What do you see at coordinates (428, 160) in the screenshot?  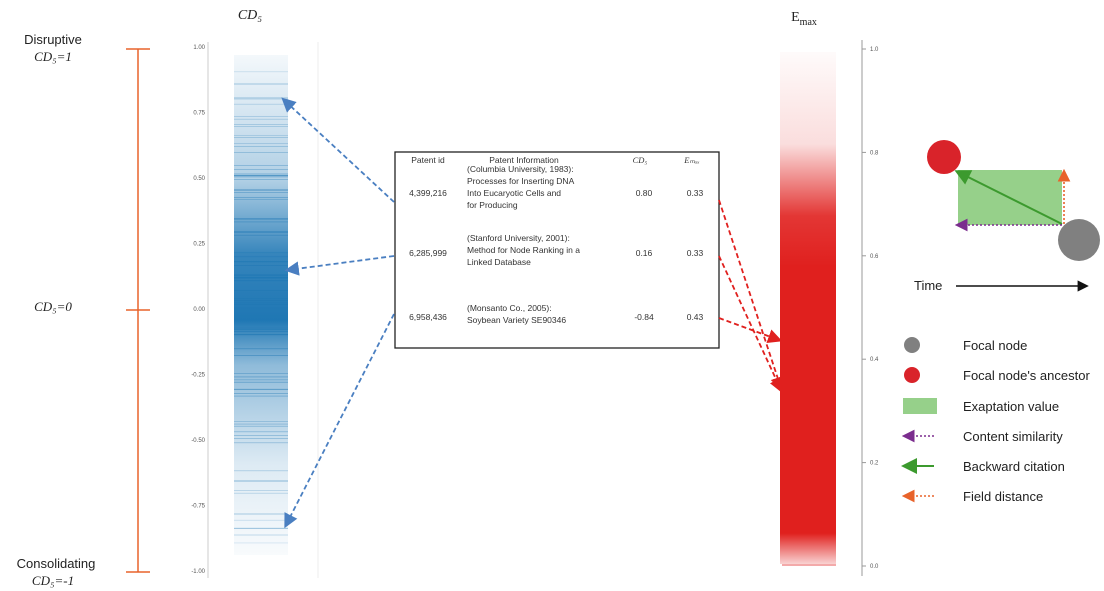 I see `table-header: Patent id` at bounding box center [428, 160].